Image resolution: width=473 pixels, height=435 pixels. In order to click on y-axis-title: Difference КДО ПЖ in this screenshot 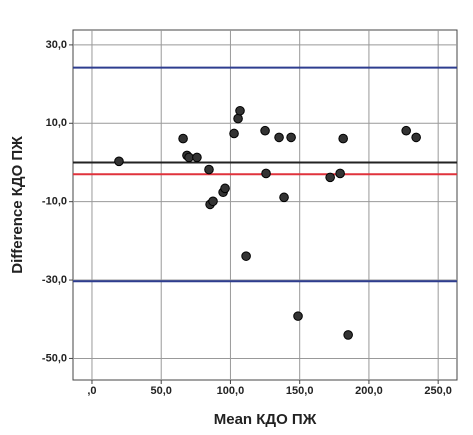, I will do `click(17, 205)`.